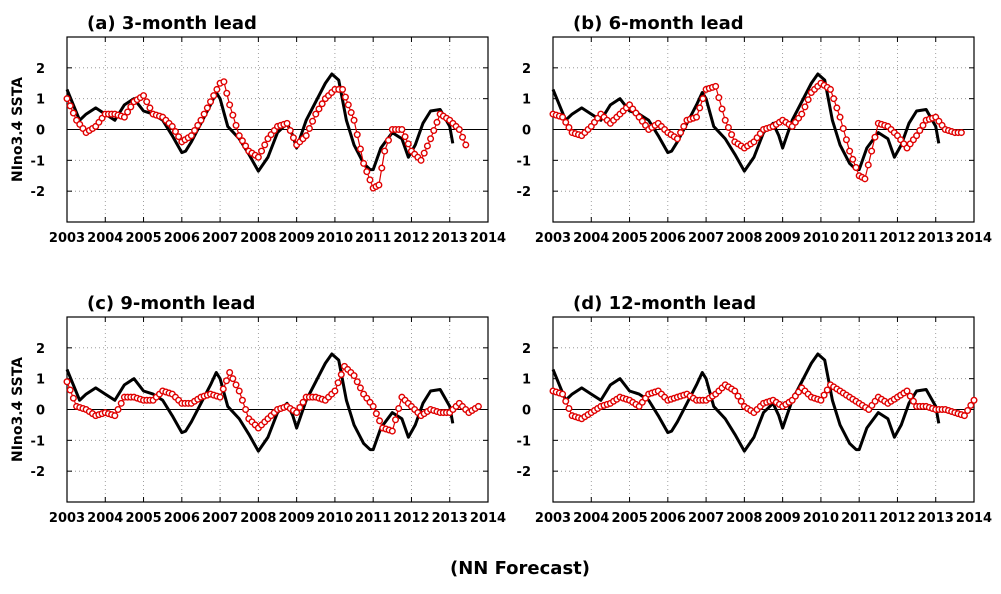  What do you see at coordinates (450, 518) in the screenshot?
I see `x-tick-label: 2013` at bounding box center [450, 518].